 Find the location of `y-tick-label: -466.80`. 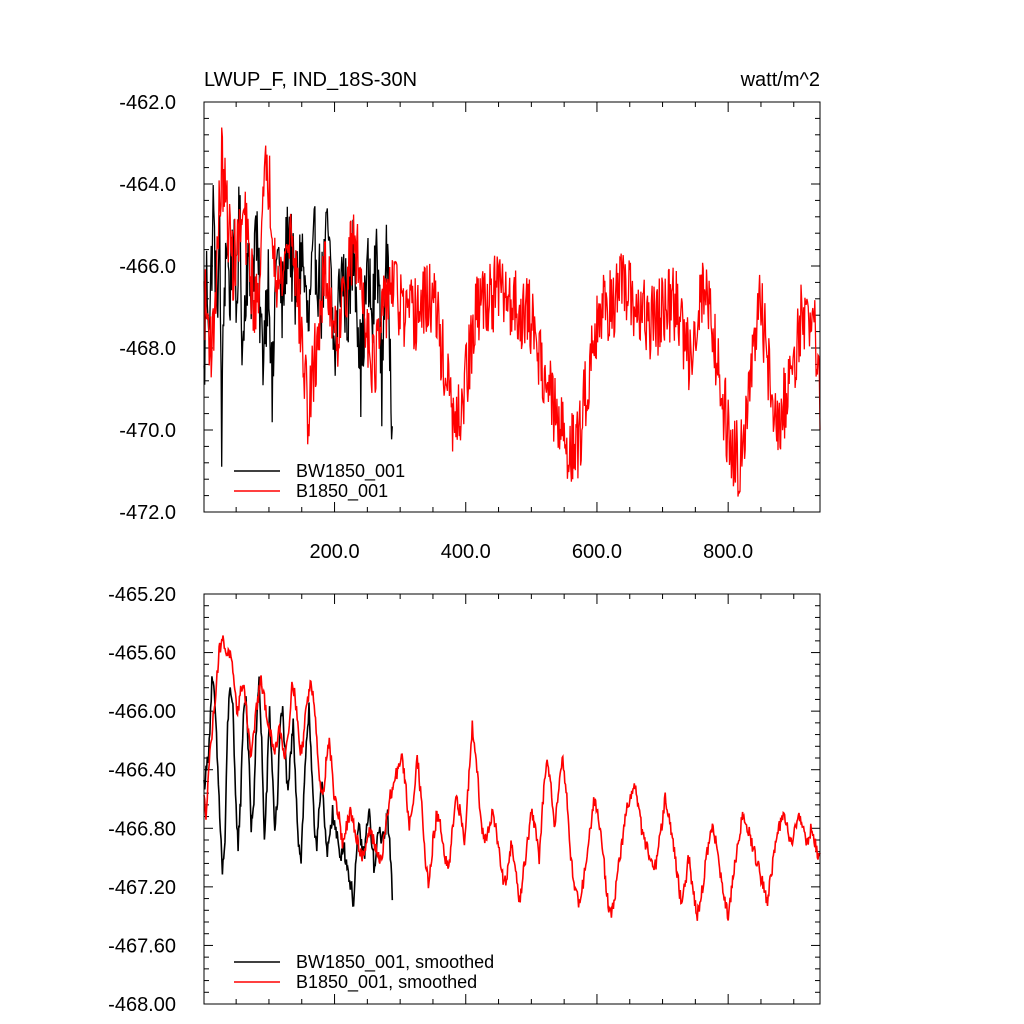

y-tick-label: -466.80 is located at coordinates (142, 829).